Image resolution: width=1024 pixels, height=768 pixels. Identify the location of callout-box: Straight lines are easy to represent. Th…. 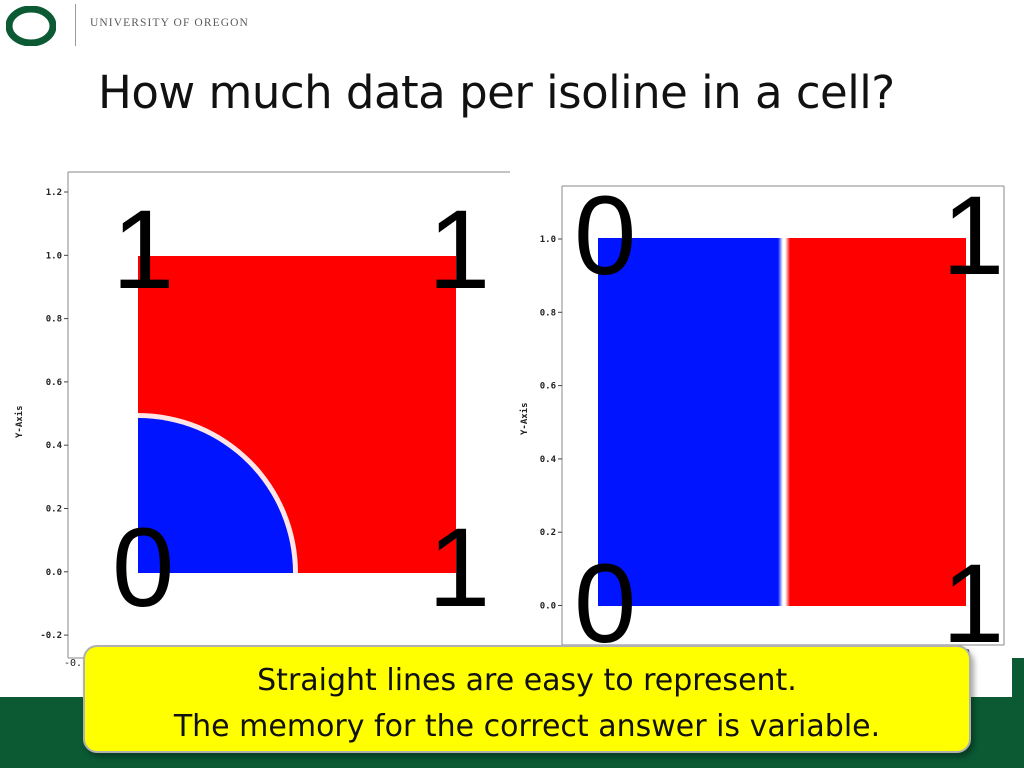
(527, 699).